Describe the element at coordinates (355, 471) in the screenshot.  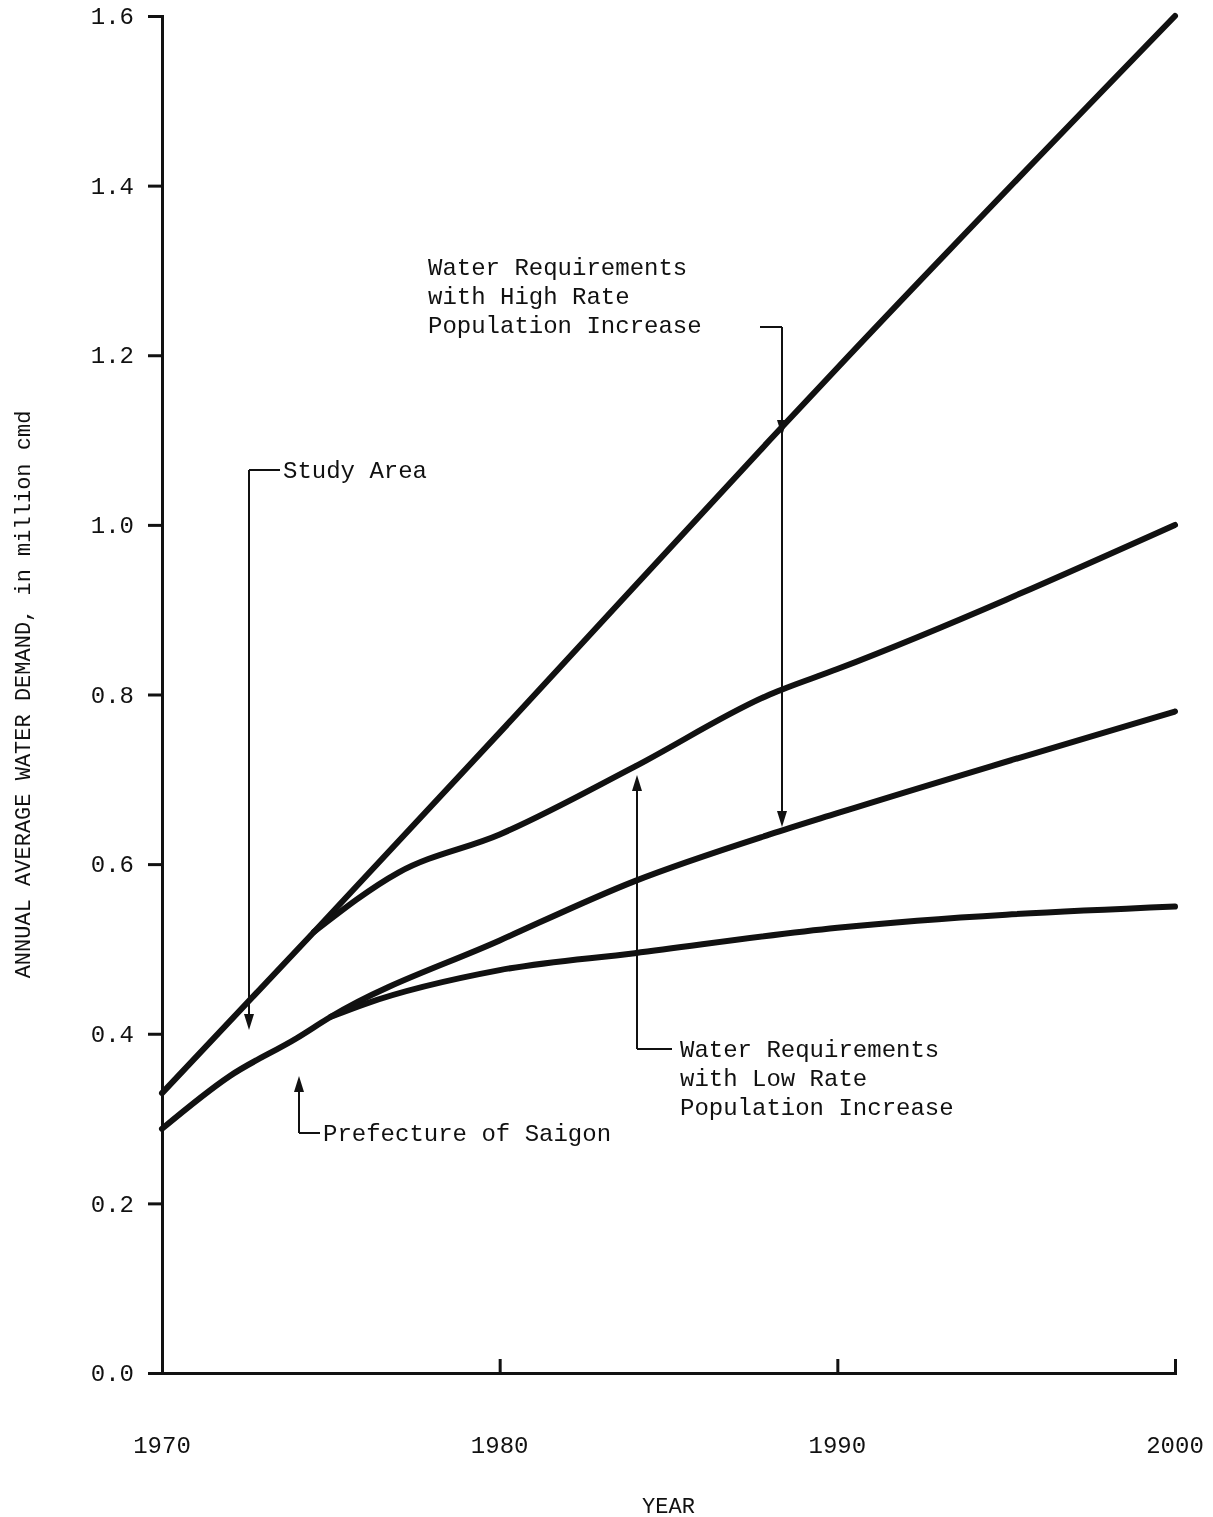
I see `annotation: Study Area` at that location.